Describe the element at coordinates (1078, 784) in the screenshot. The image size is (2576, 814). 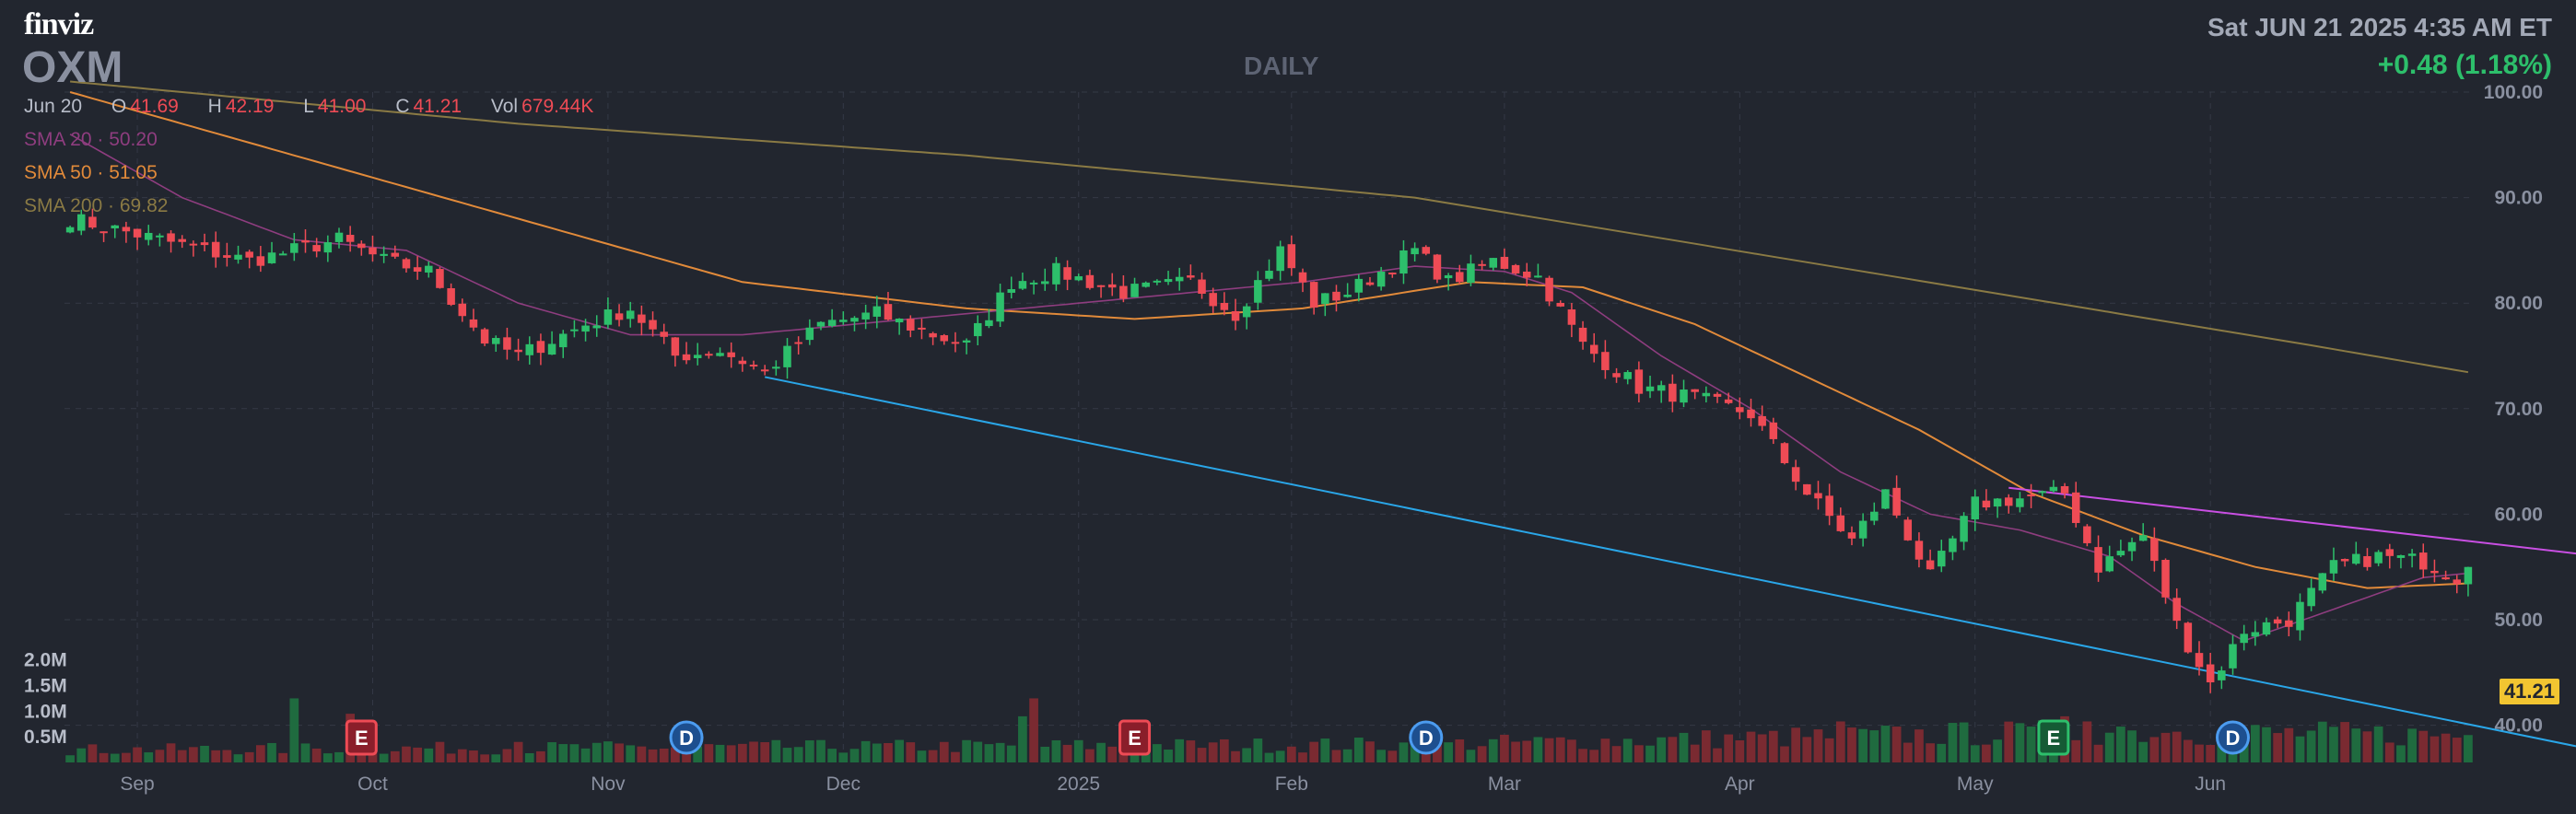
I see `time-tick-label: 2025` at that location.